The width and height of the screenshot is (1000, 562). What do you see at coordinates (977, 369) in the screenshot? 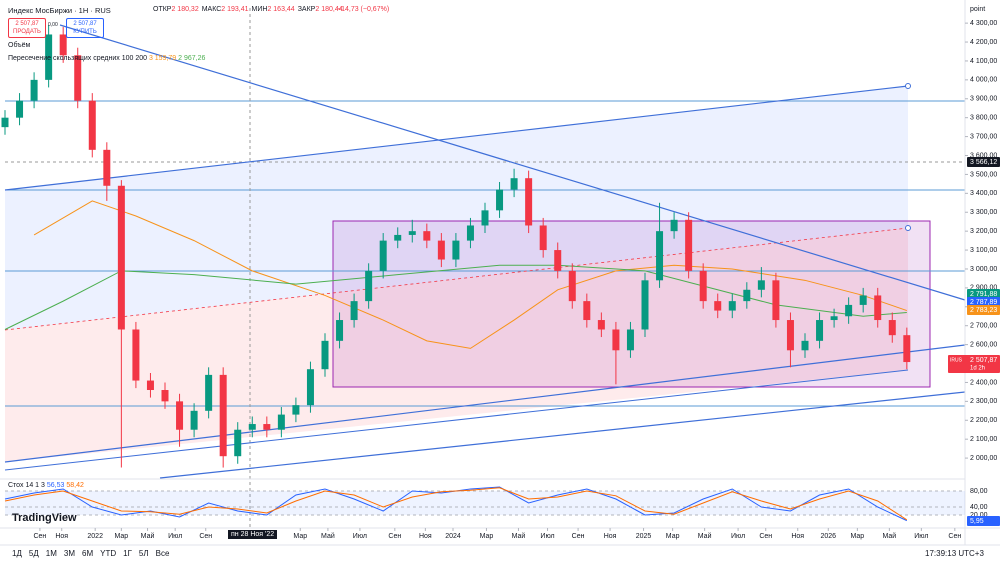
I see `timer: 1d 2h` at bounding box center [977, 369].